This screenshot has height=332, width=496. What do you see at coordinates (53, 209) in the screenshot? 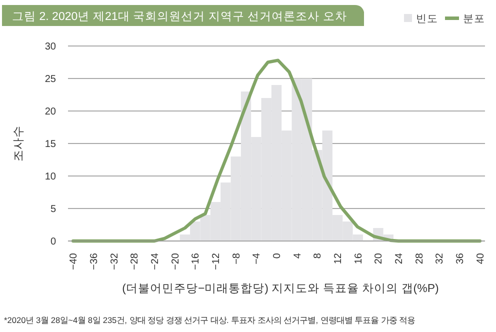
I see `y-tick-label: 5` at bounding box center [53, 209].